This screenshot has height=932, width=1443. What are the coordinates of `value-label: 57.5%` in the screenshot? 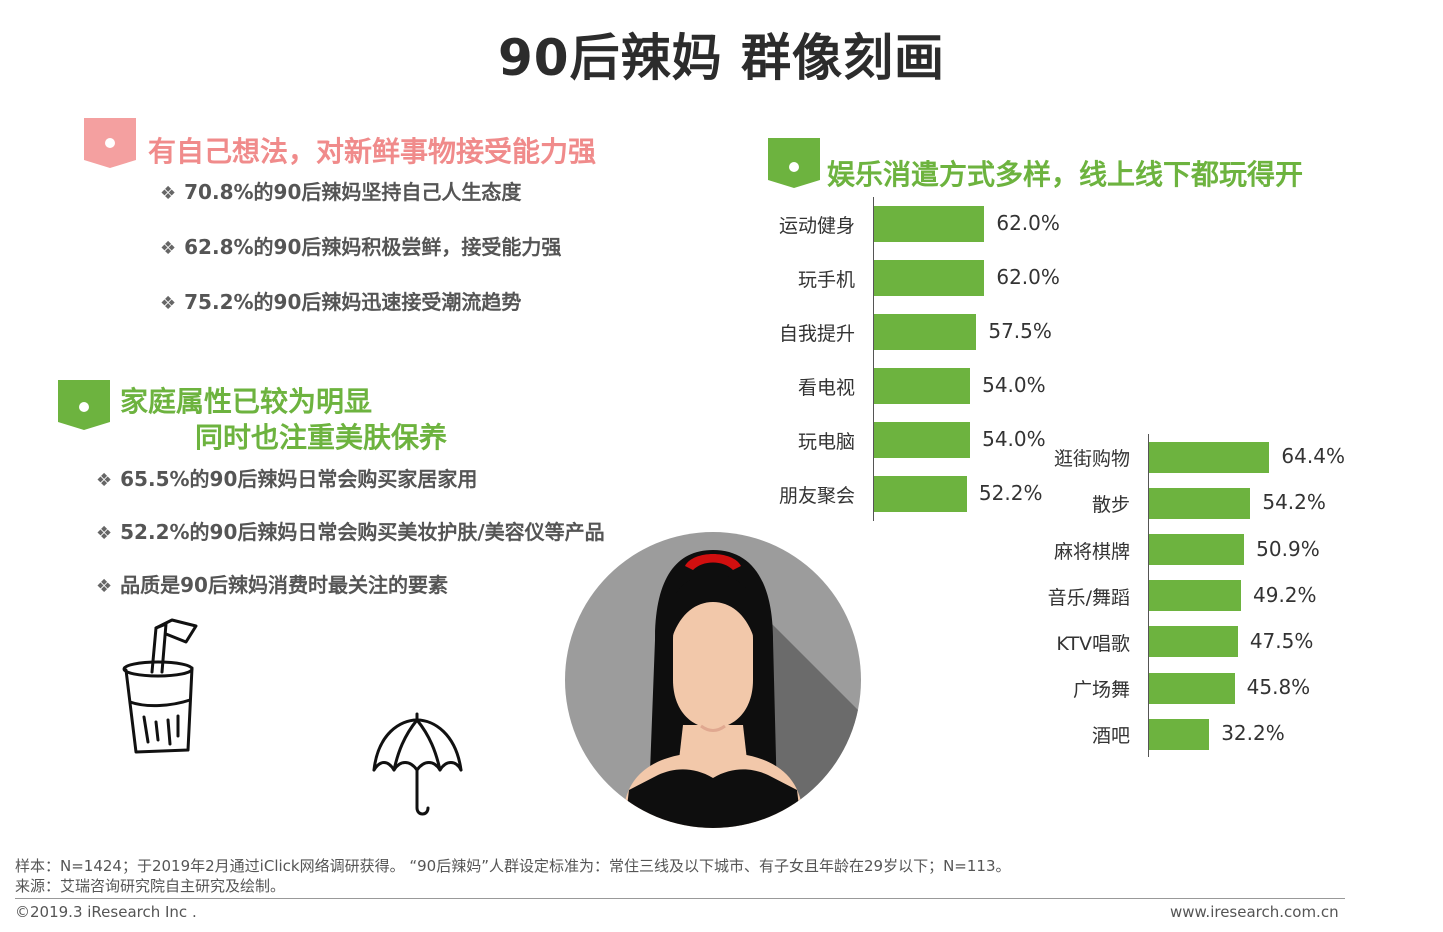 It's located at (1020, 331).